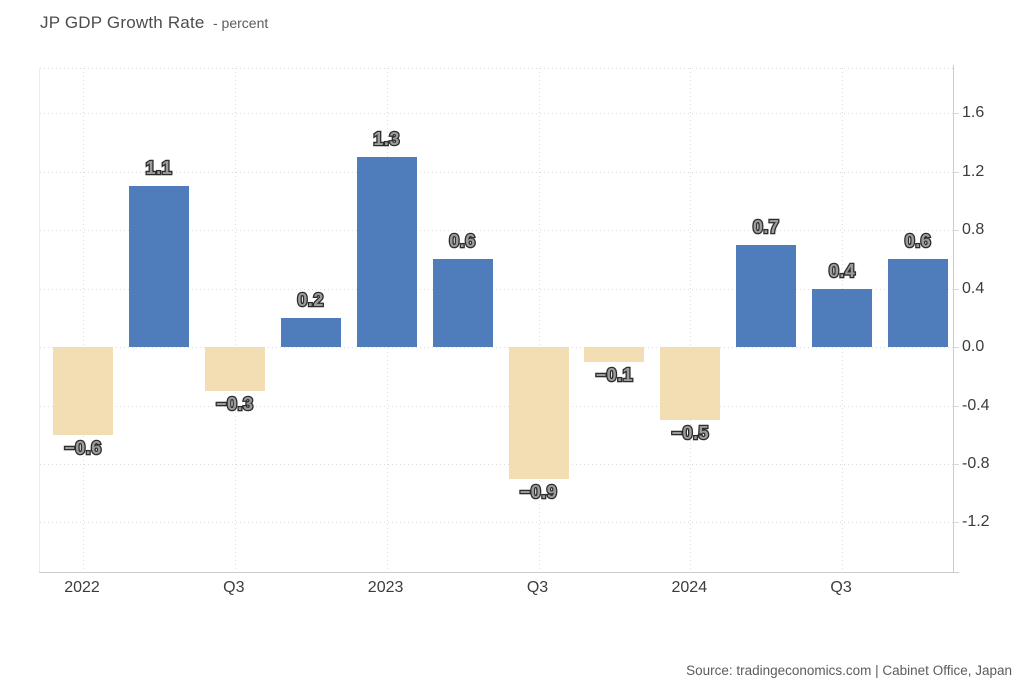 Image resolution: width=1024 pixels, height=700 pixels. Describe the element at coordinates (973, 113) in the screenshot. I see `y-tick-label: 1.6` at that location.